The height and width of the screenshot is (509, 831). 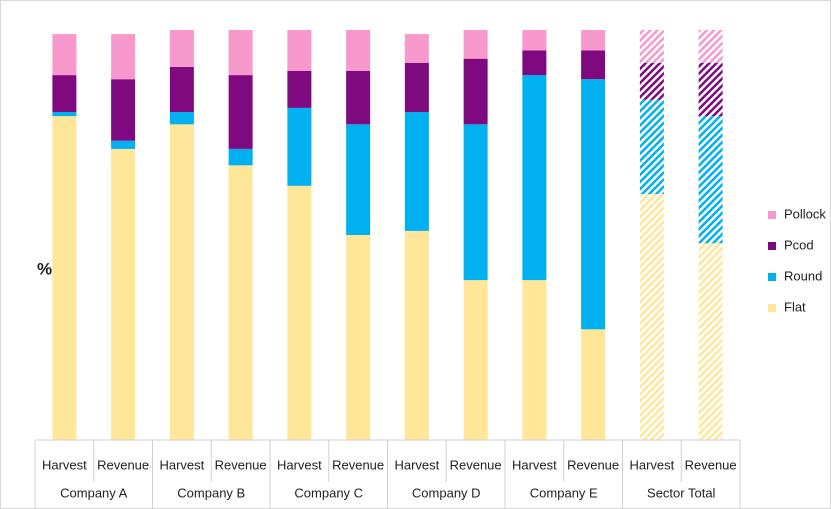 I want to click on legend-label: Round, so click(x=803, y=275).